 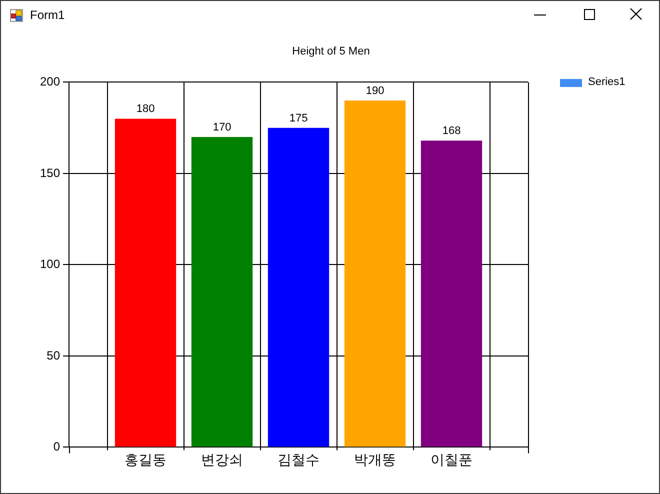 I want to click on text: Series1, so click(x=607, y=83).